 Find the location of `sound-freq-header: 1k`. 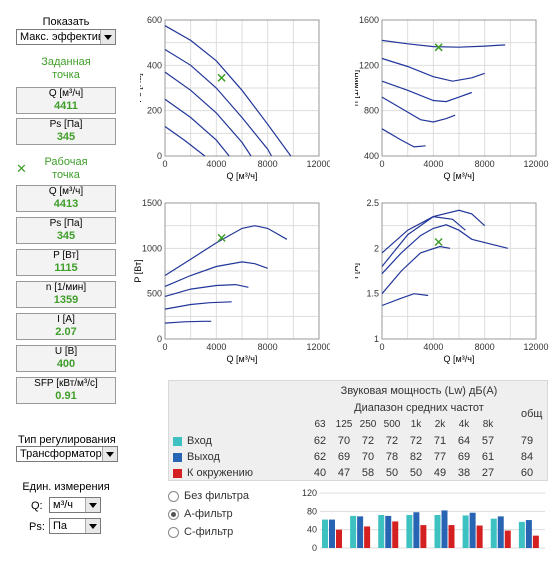

sound-freq-header: 1k is located at coordinates (416, 424).